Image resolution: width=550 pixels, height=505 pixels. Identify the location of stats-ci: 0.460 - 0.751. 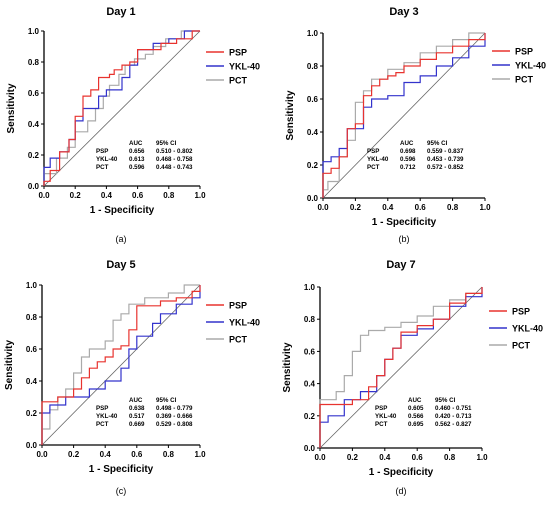
(453, 408).